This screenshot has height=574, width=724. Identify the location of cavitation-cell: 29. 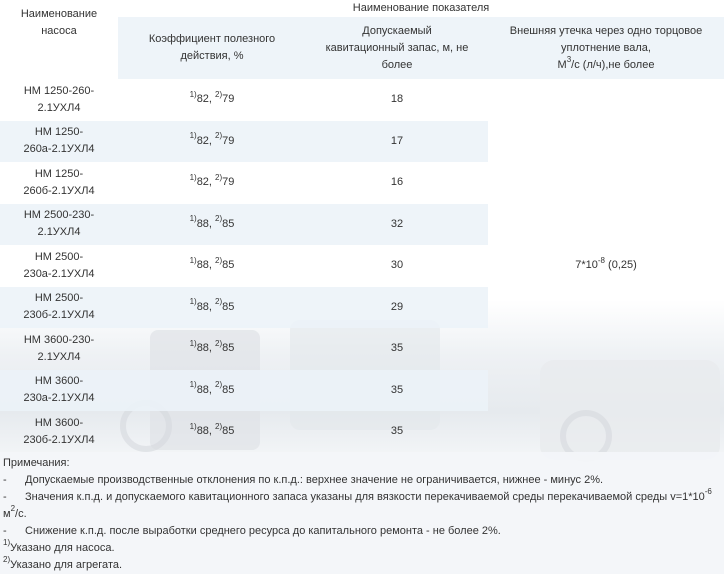
(397, 306).